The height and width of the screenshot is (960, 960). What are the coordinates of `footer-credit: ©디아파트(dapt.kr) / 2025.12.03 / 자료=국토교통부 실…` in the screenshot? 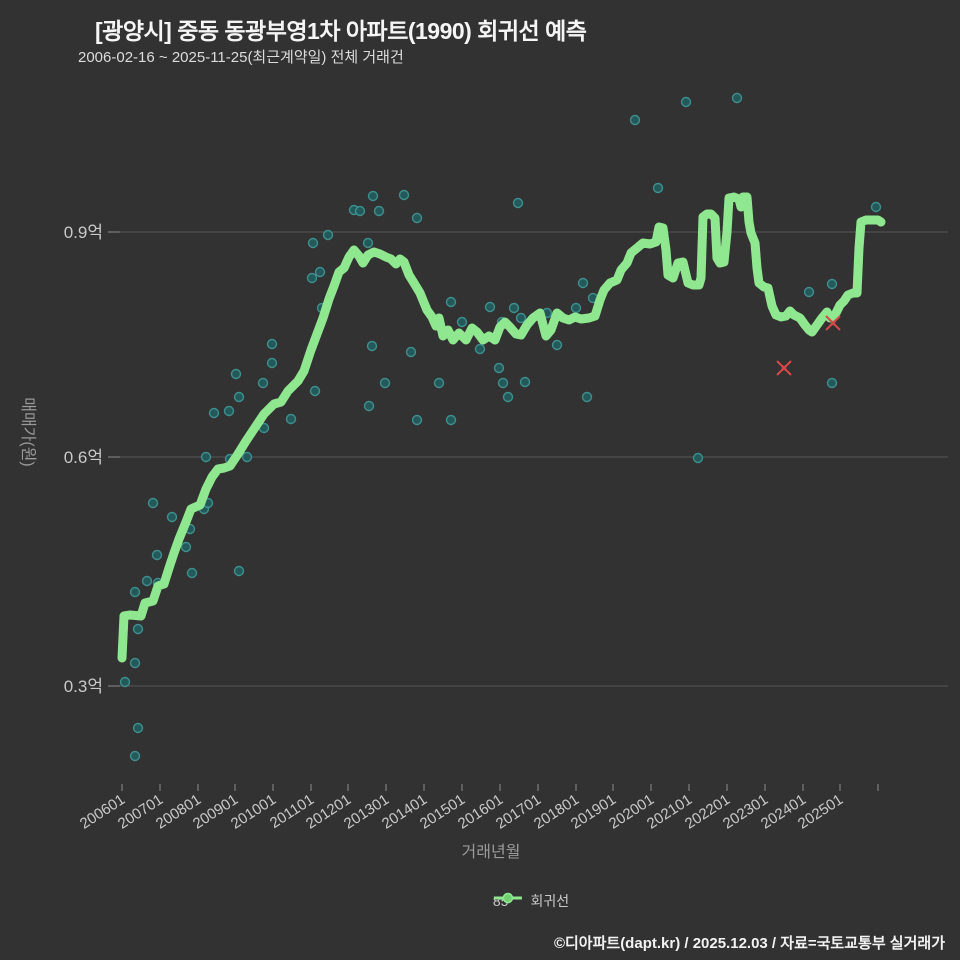 It's located at (749, 943).